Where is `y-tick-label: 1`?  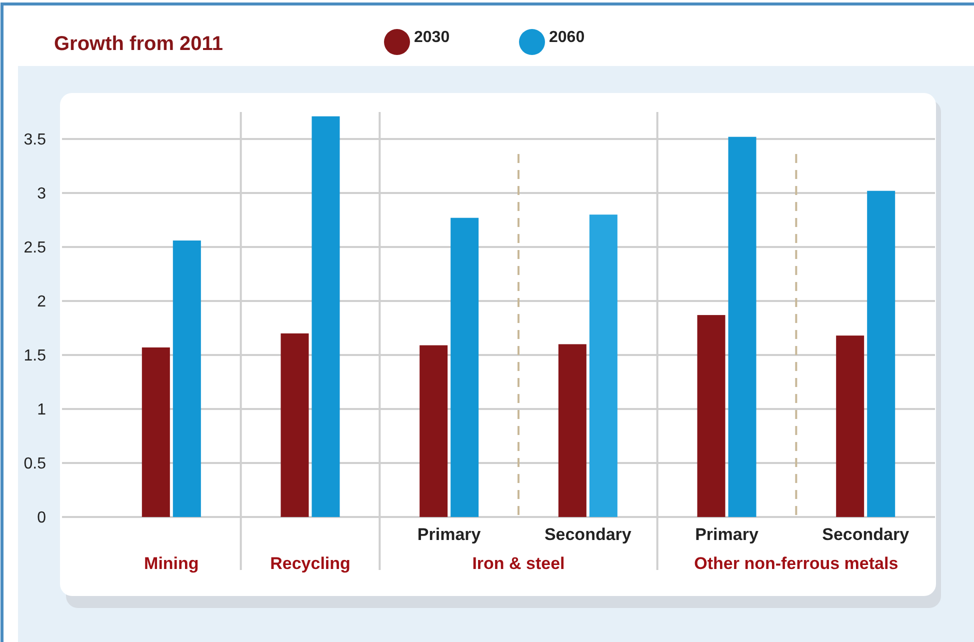 y-tick-label: 1 is located at coordinates (41, 410).